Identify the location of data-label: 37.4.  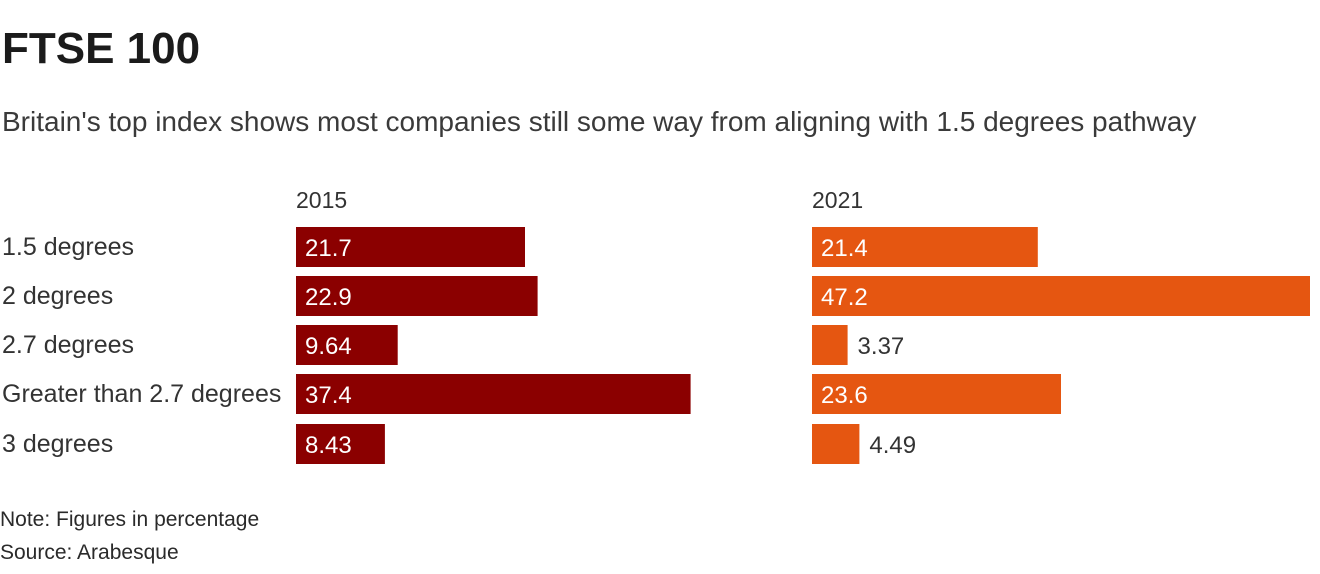
(328, 395).